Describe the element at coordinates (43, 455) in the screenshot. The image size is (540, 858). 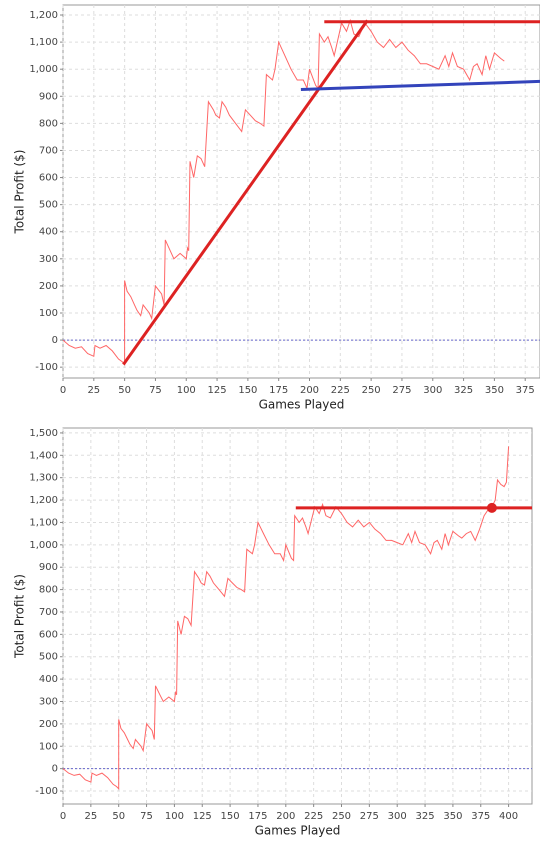
I see `y-tick-label: 1,400` at that location.